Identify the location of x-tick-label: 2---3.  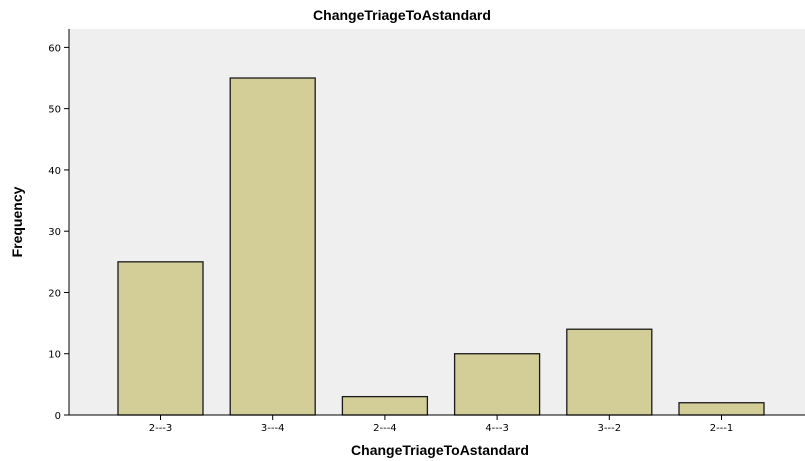
(161, 428).